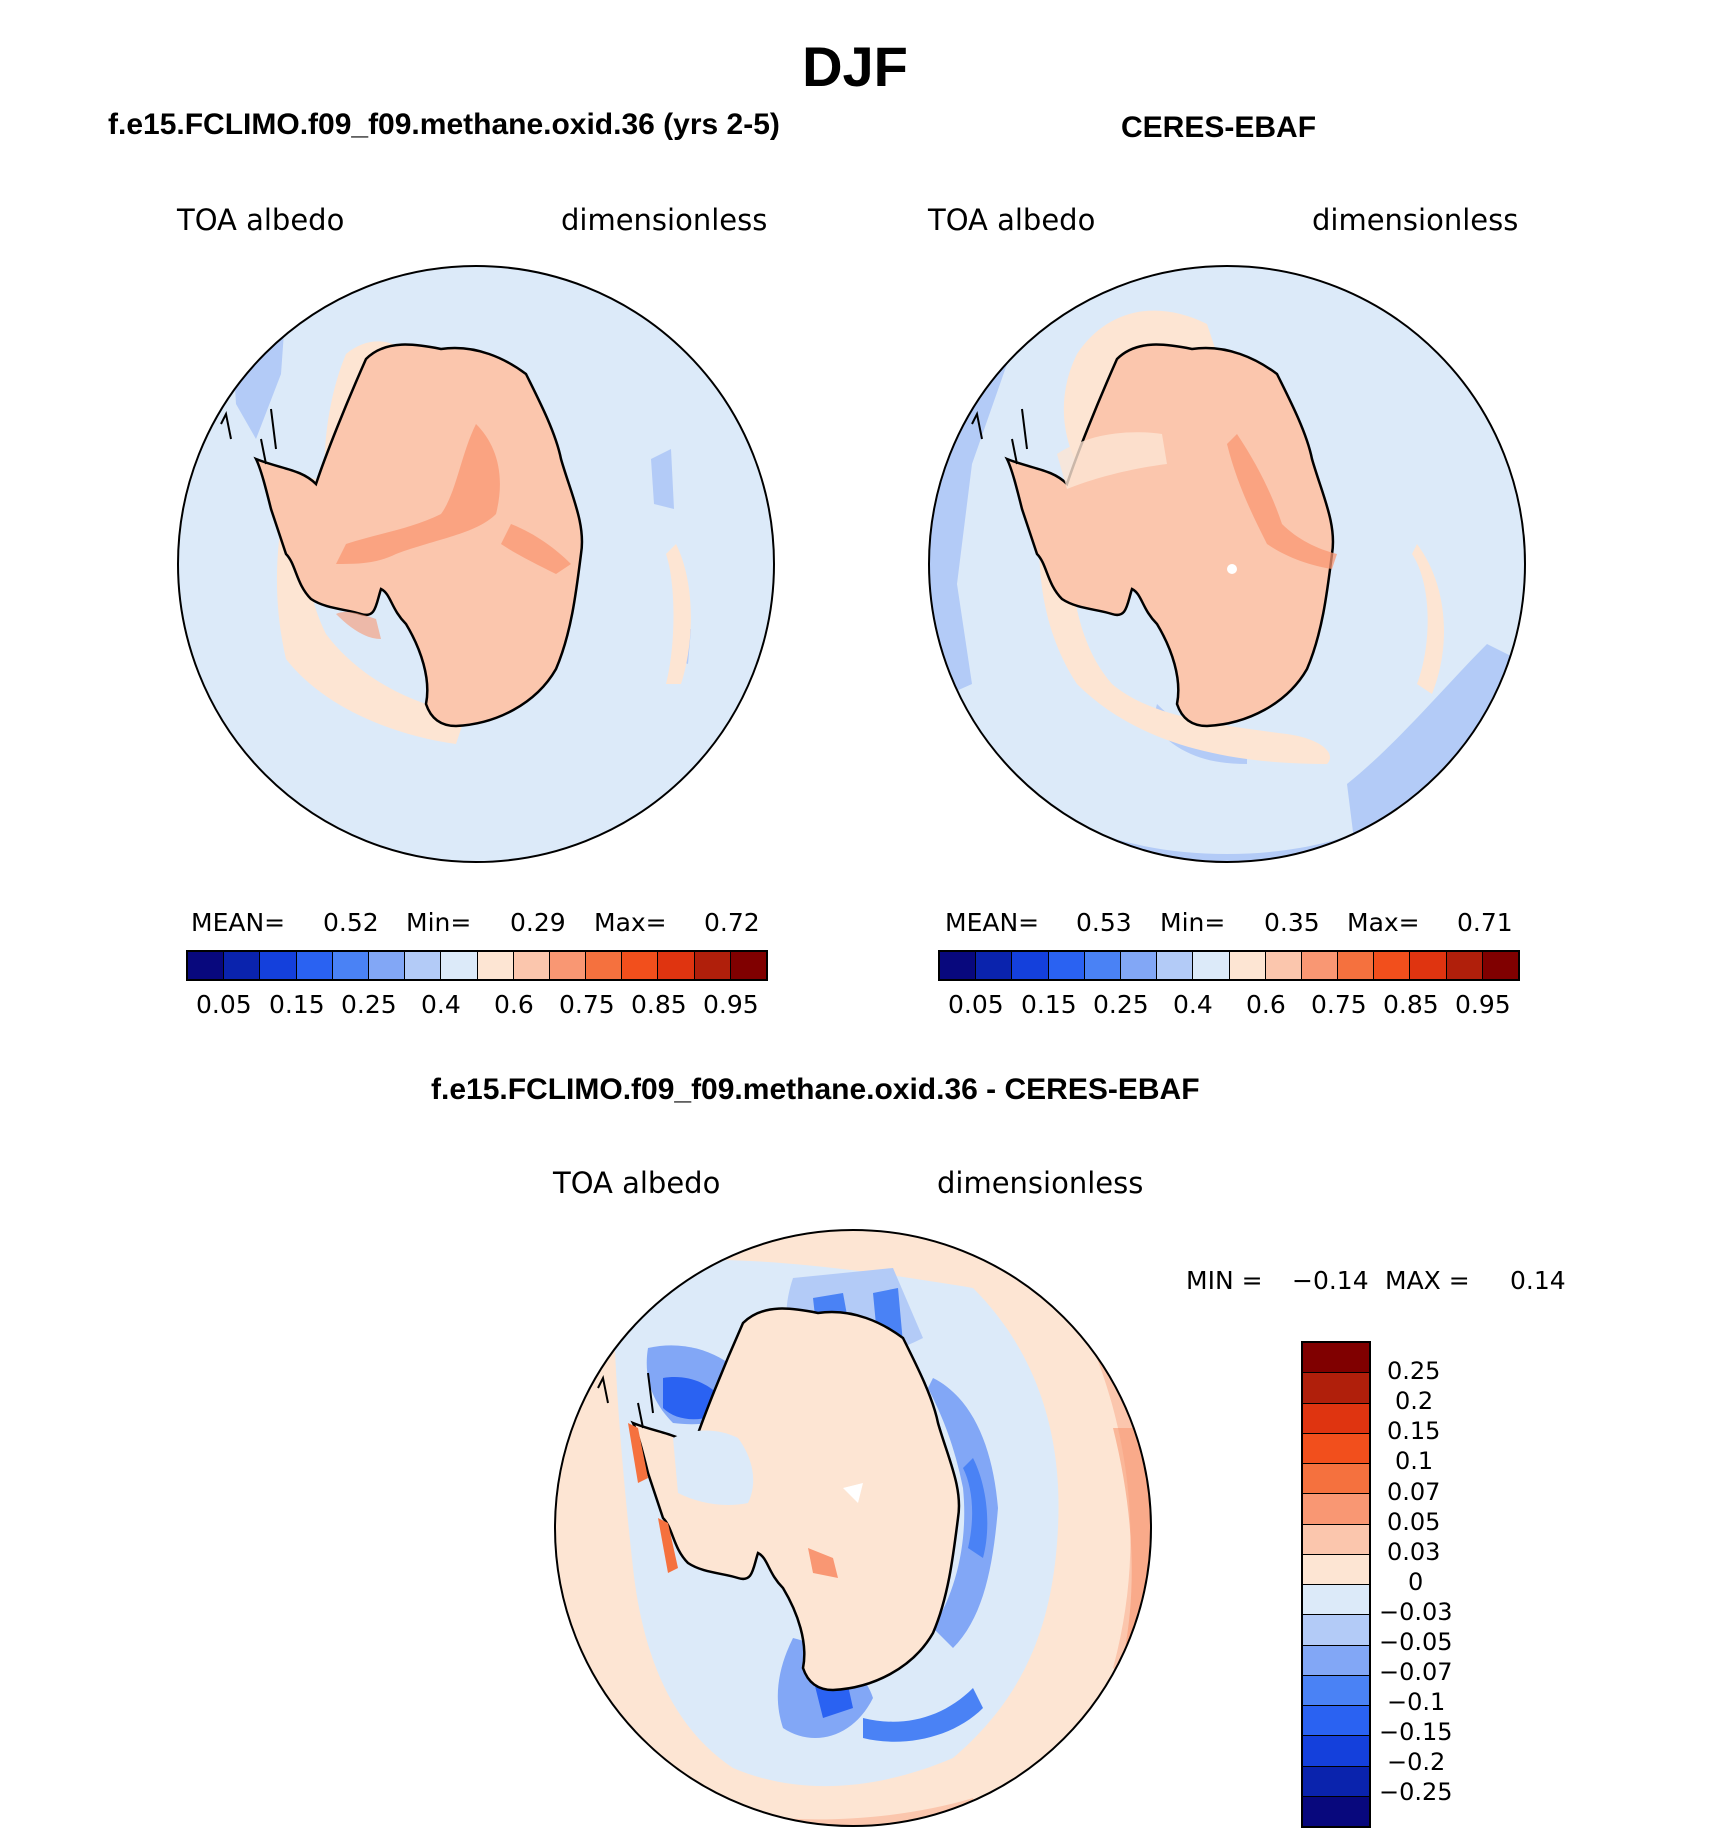  I want to click on panel3-colorbar, so click(1336, 1584).